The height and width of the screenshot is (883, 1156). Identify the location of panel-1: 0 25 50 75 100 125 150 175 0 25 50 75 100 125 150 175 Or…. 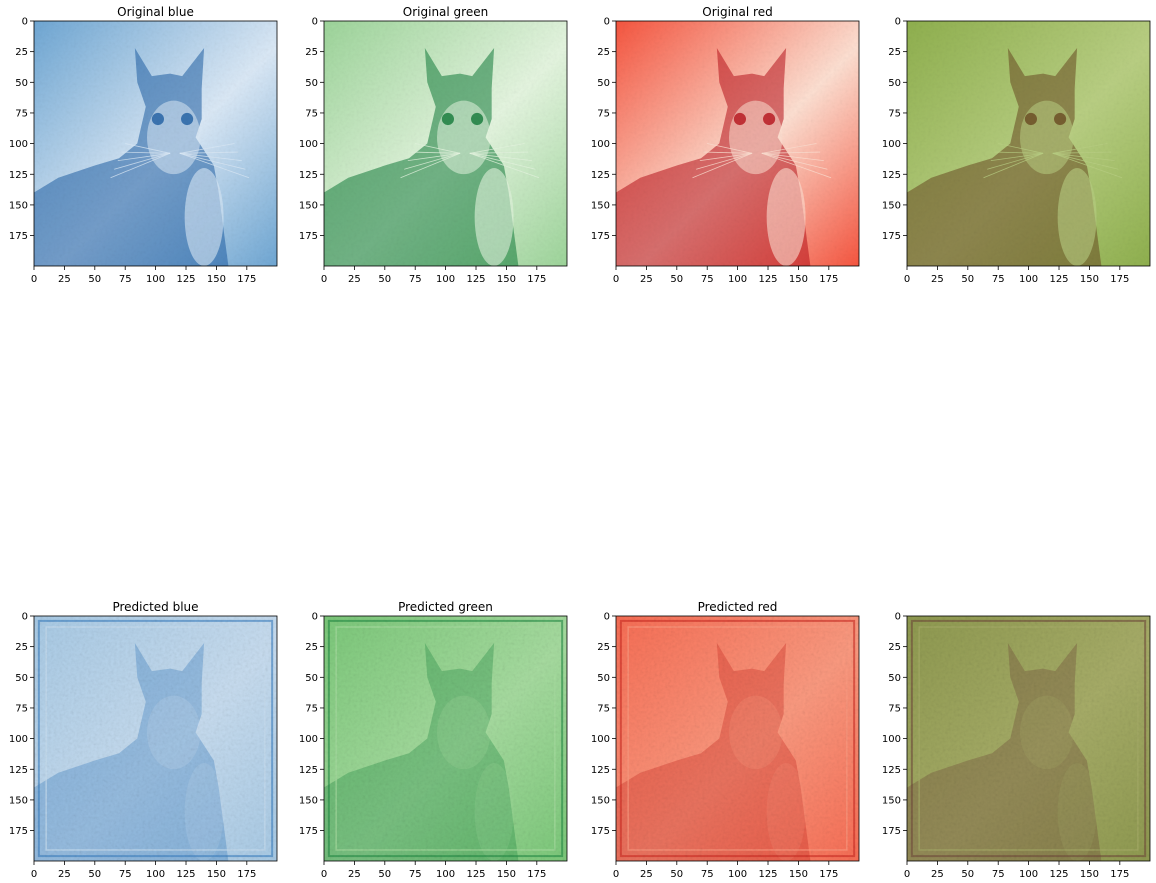
(143, 145).